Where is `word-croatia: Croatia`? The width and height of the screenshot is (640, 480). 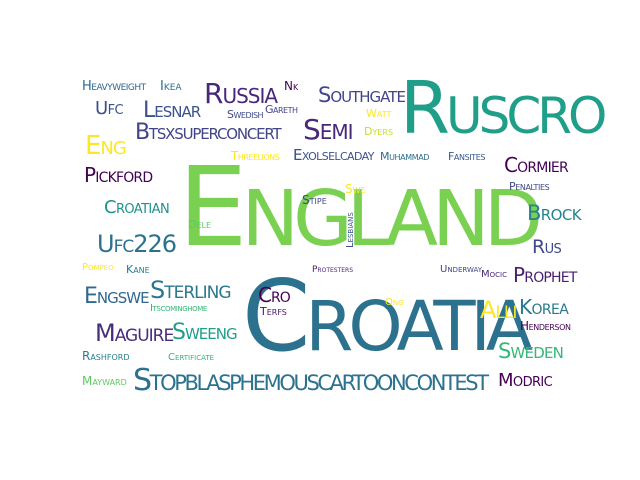 word-croatia: Croatia is located at coordinates (387, 317).